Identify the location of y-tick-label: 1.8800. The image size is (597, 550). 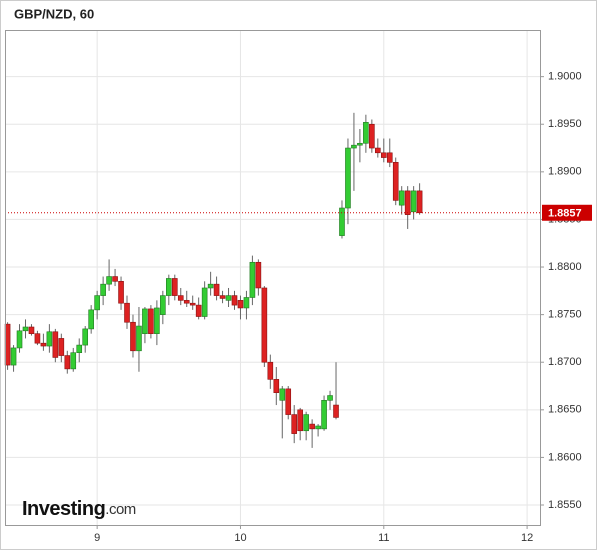
(565, 267).